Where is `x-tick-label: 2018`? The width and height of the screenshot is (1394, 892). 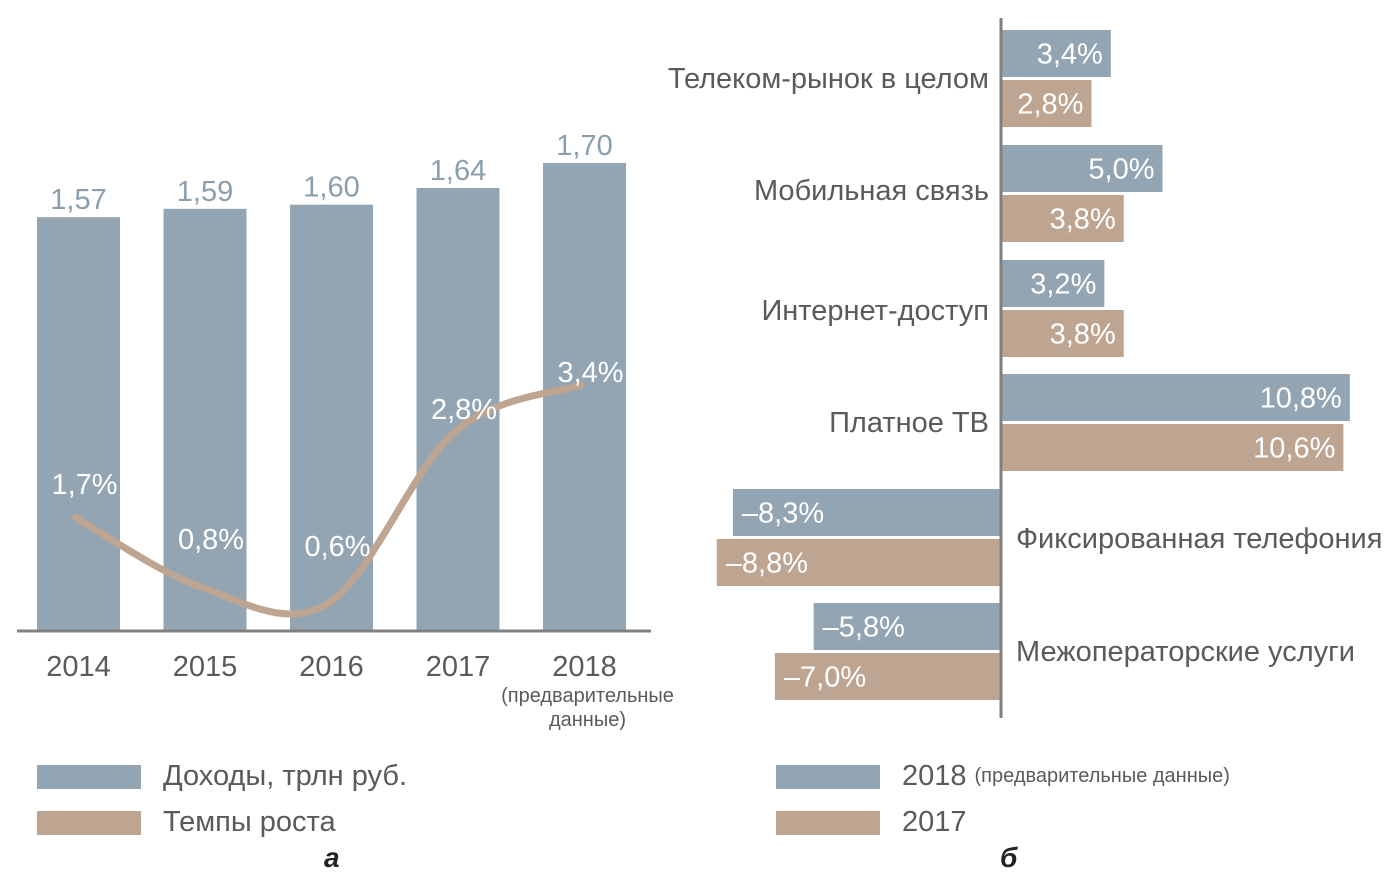 x-tick-label: 2018 is located at coordinates (584, 667).